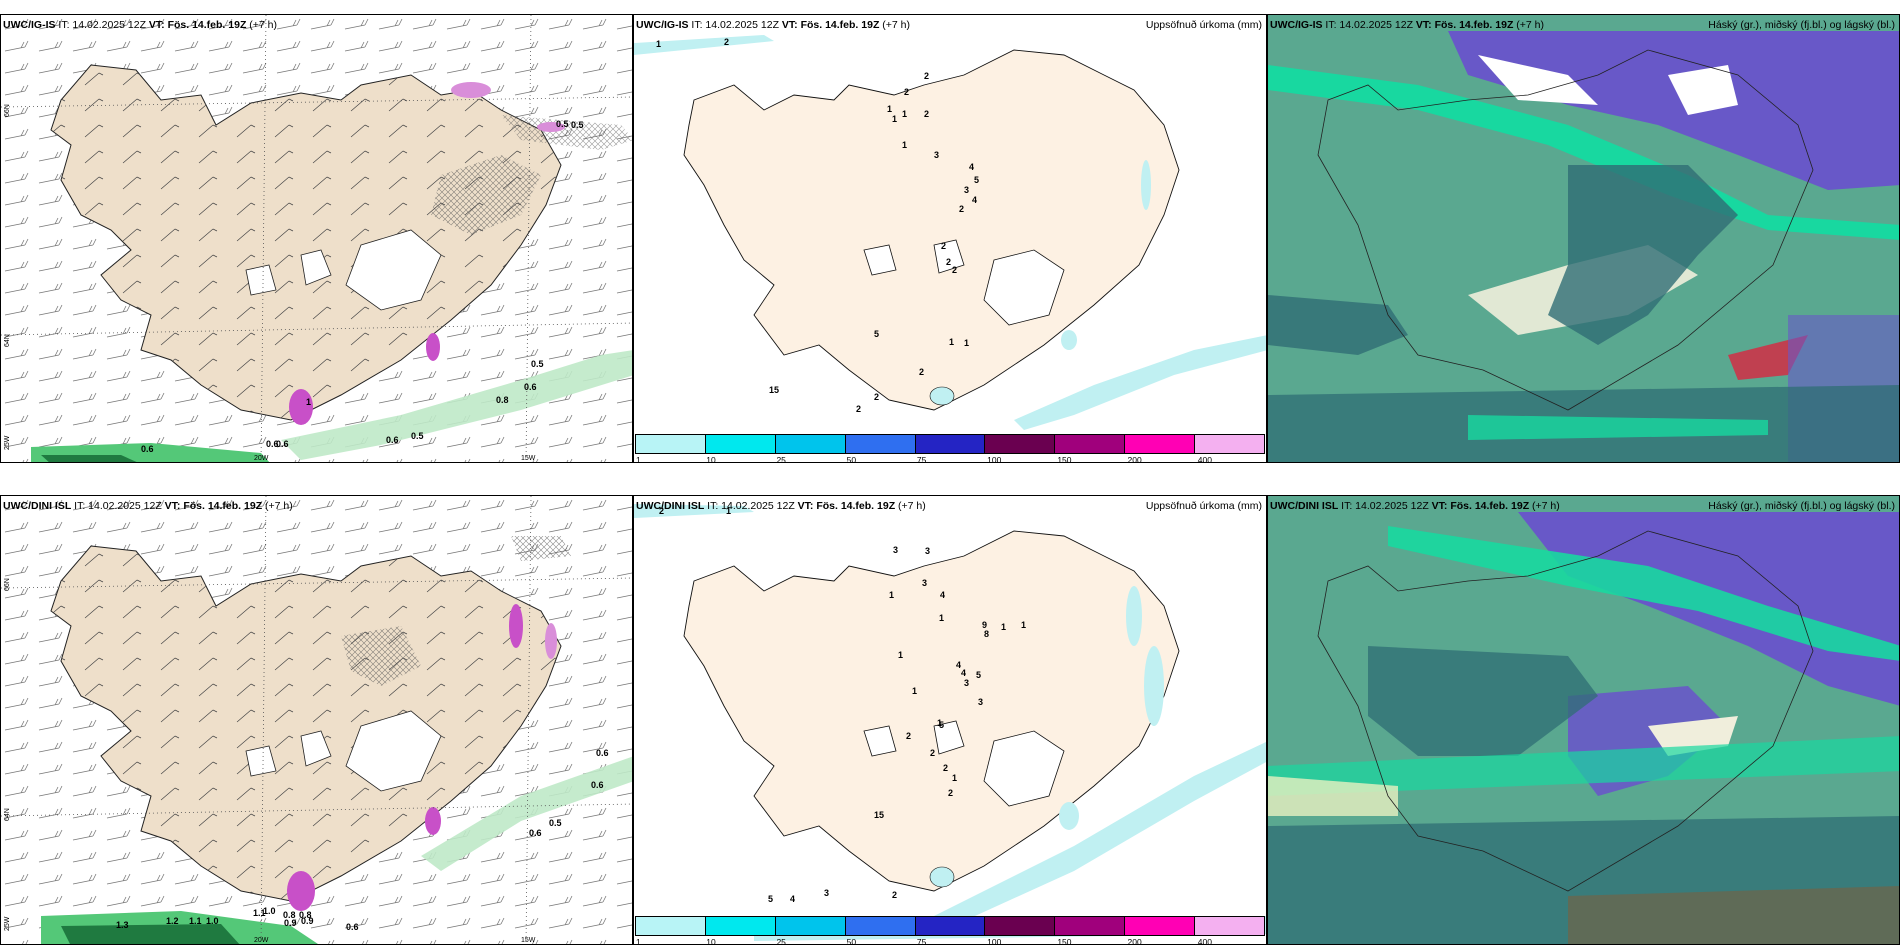  I want to click on colorbar-label: 25, so click(781, 941).